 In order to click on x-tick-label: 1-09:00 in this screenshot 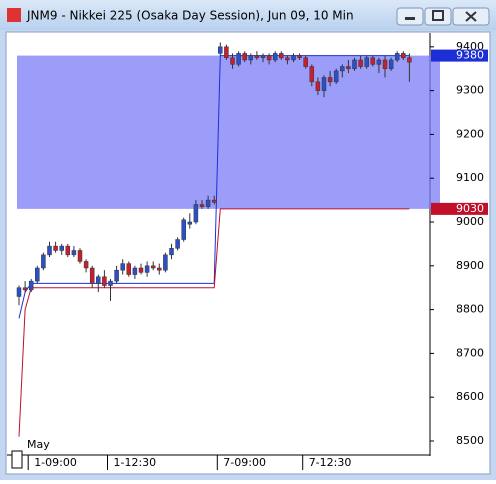, I will do `click(55, 462)`.